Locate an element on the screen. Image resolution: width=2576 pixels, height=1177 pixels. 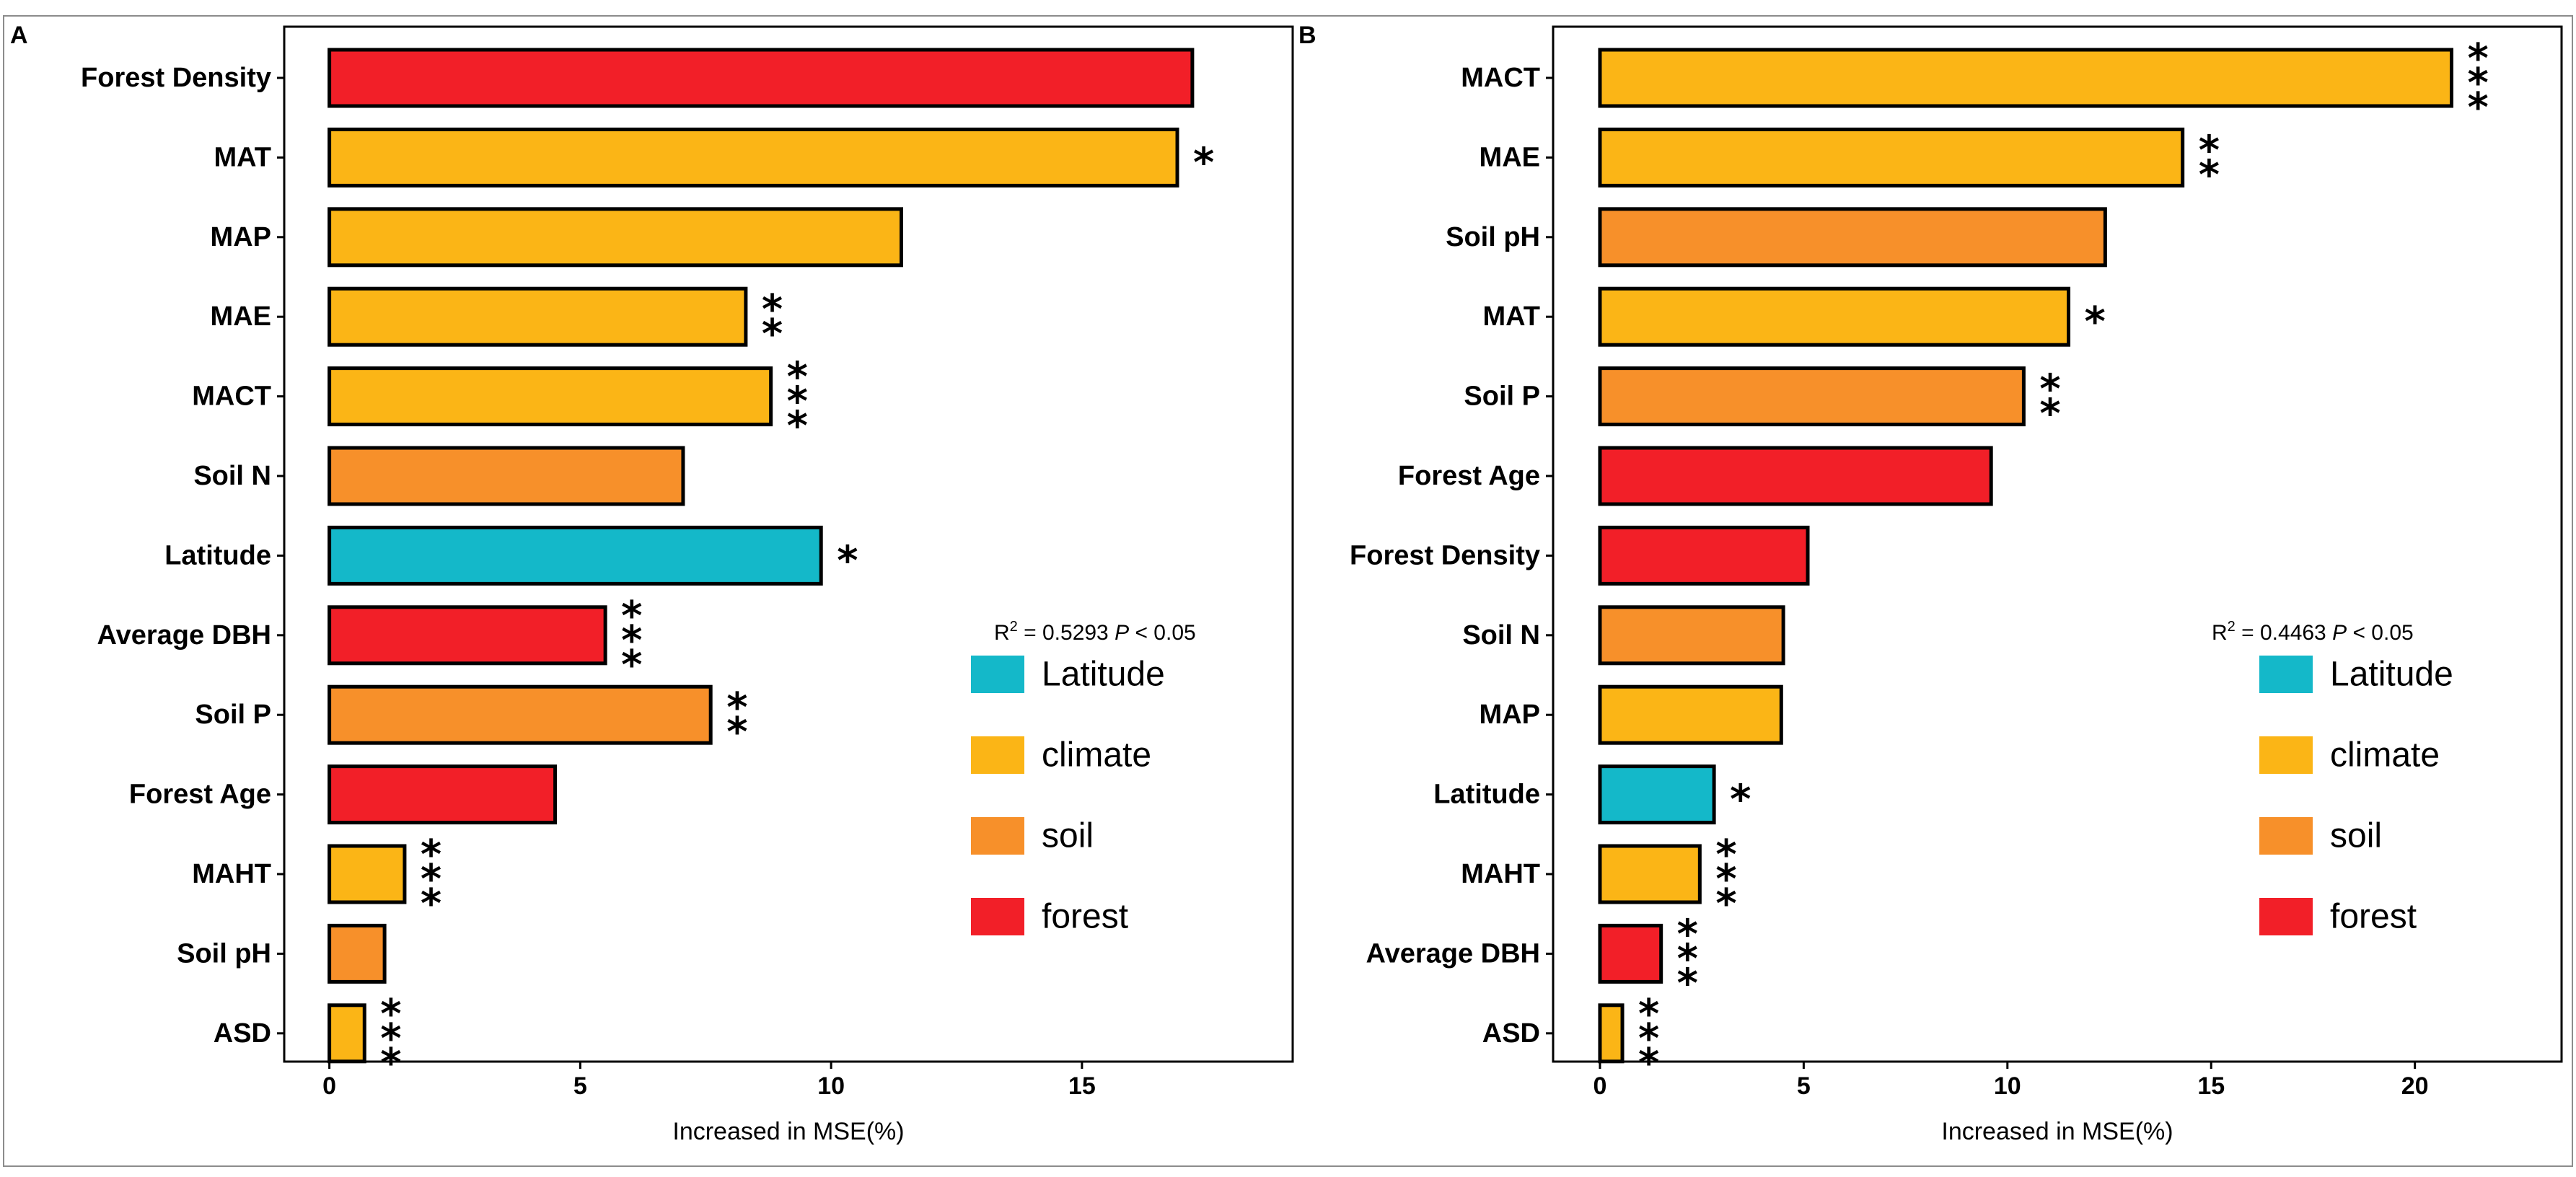
category-label: Forest Age is located at coordinates (1469, 476).